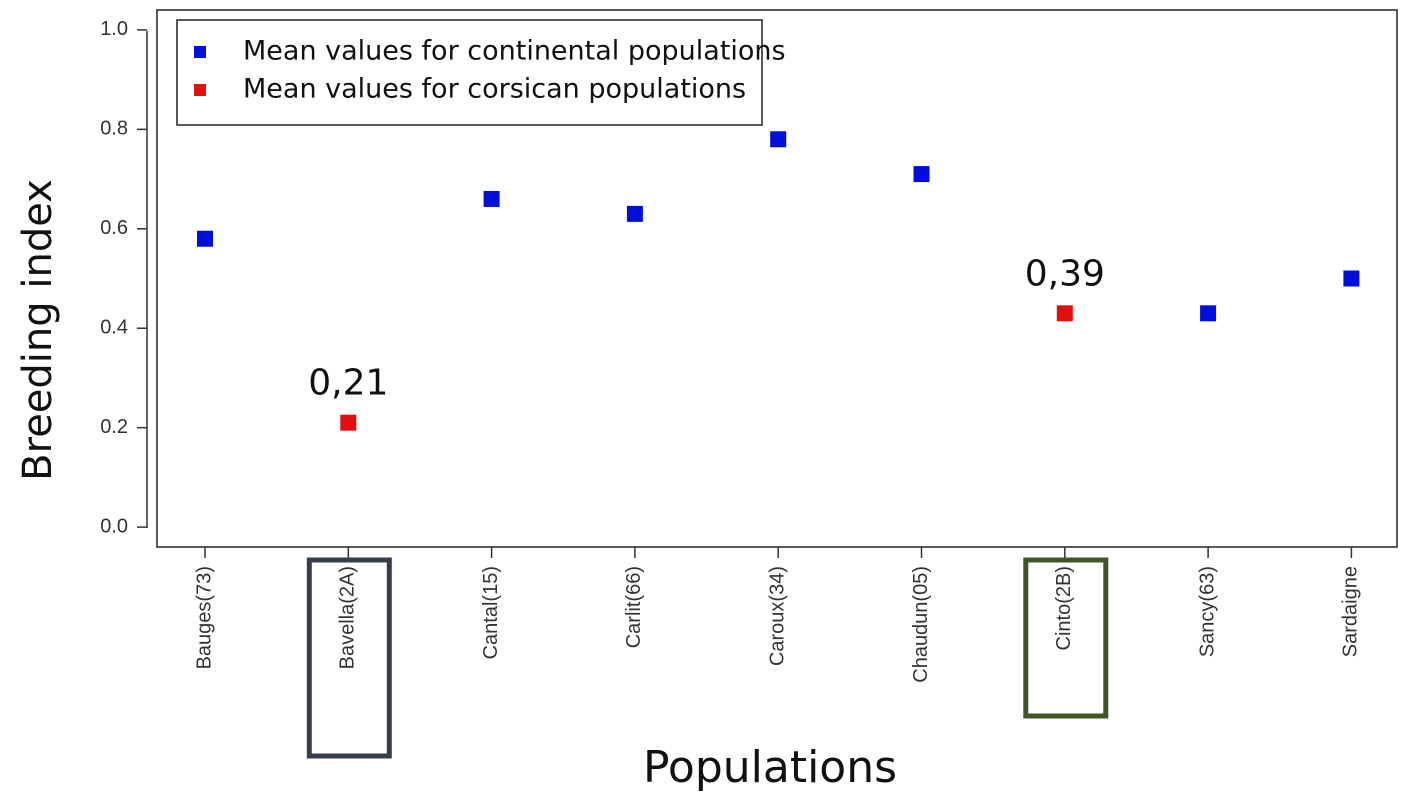  Describe the element at coordinates (634, 607) in the screenshot. I see `x-tick-label: Carlit(66)` at that location.